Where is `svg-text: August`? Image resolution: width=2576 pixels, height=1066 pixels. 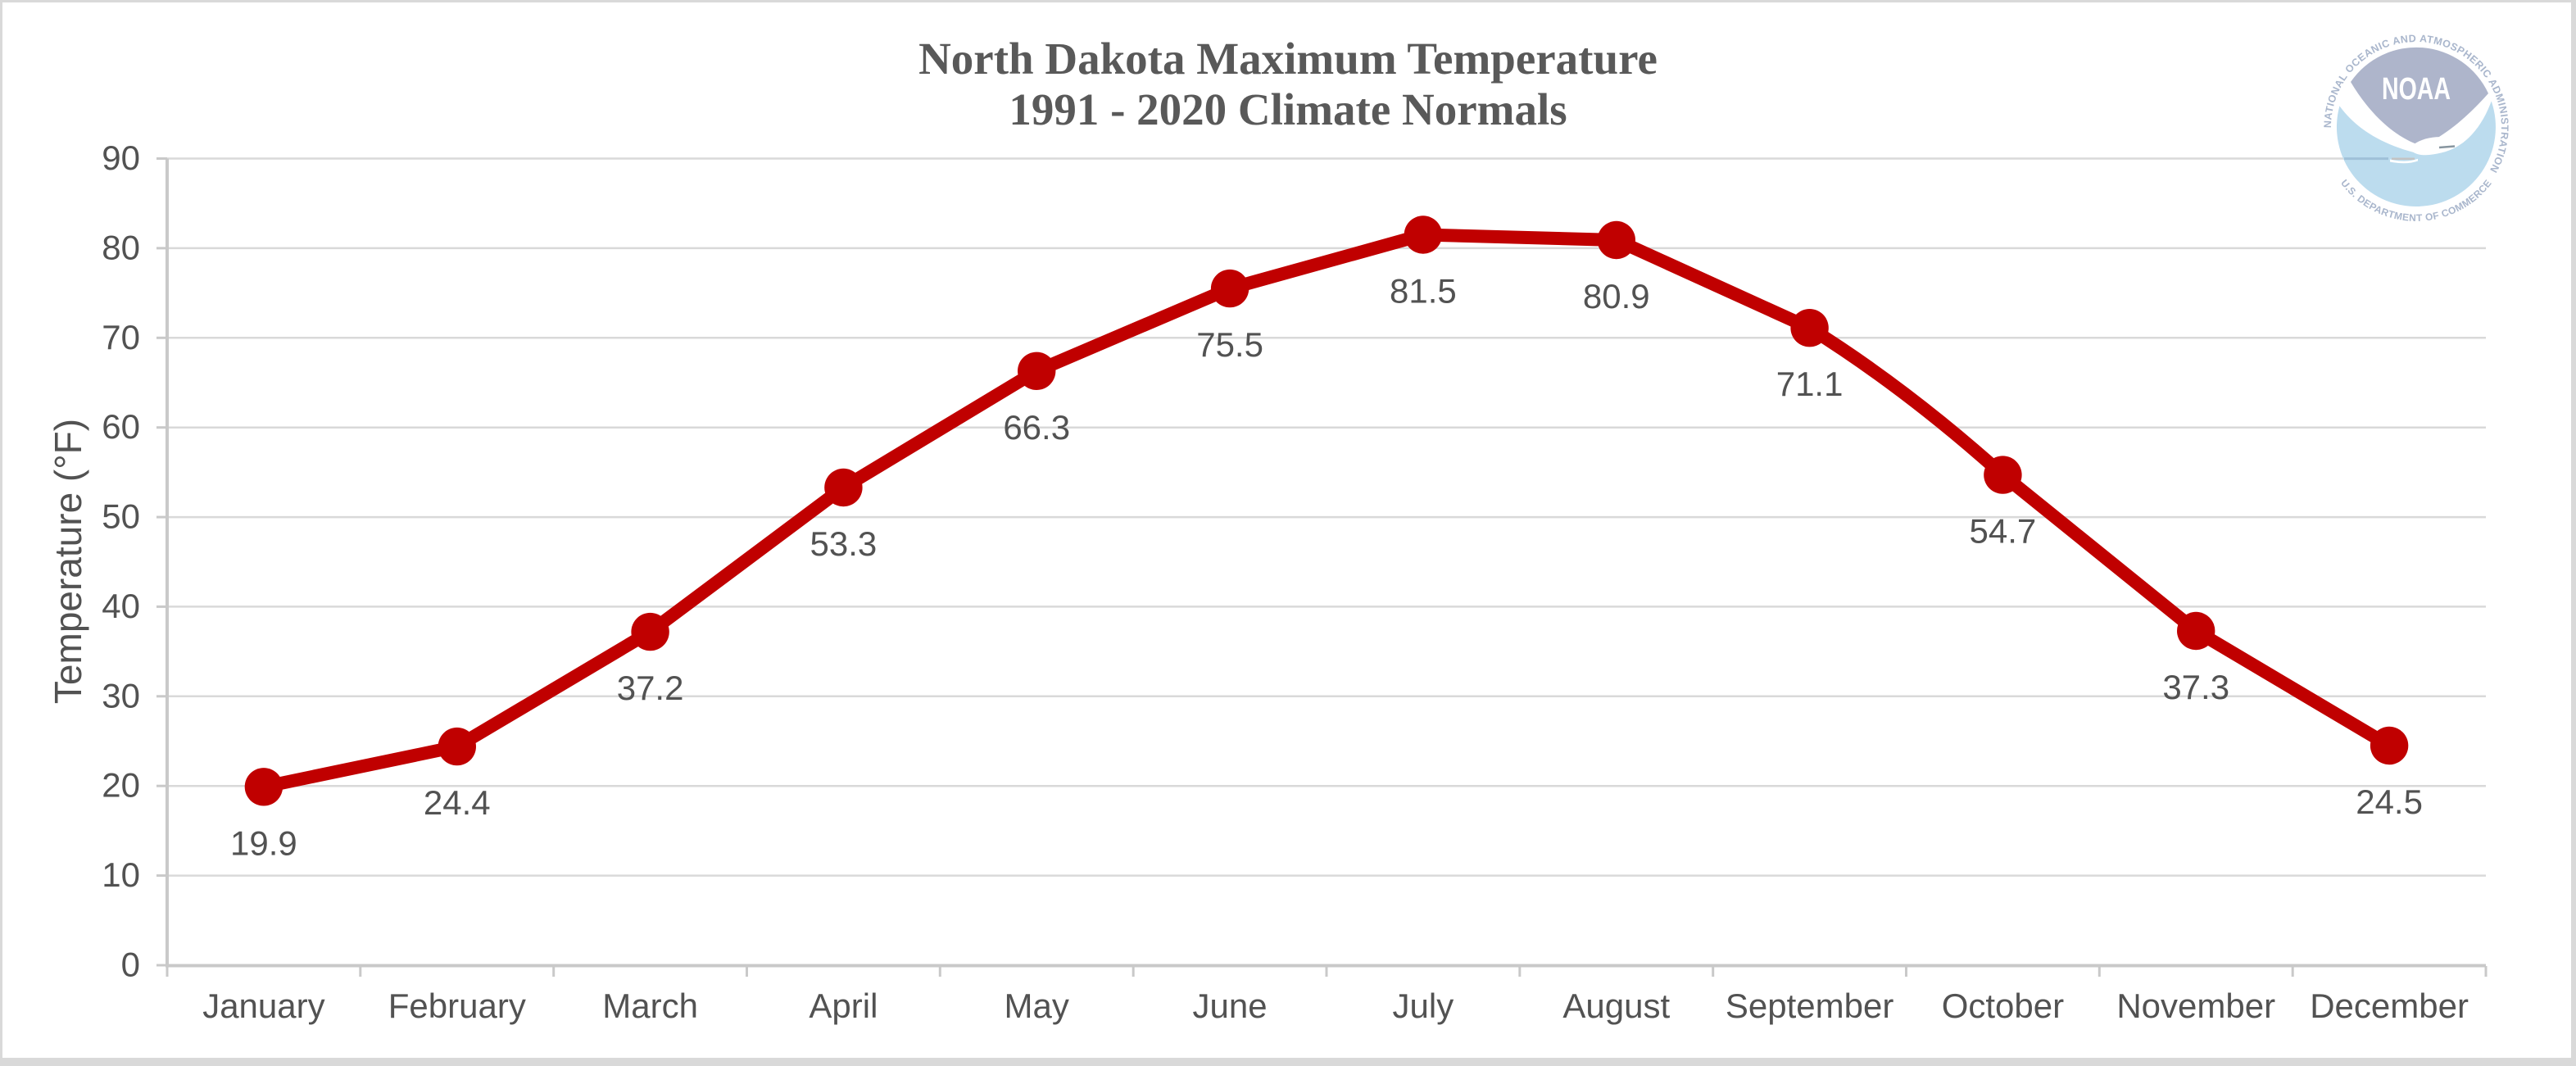
svg-text: August is located at coordinates (1616, 1006).